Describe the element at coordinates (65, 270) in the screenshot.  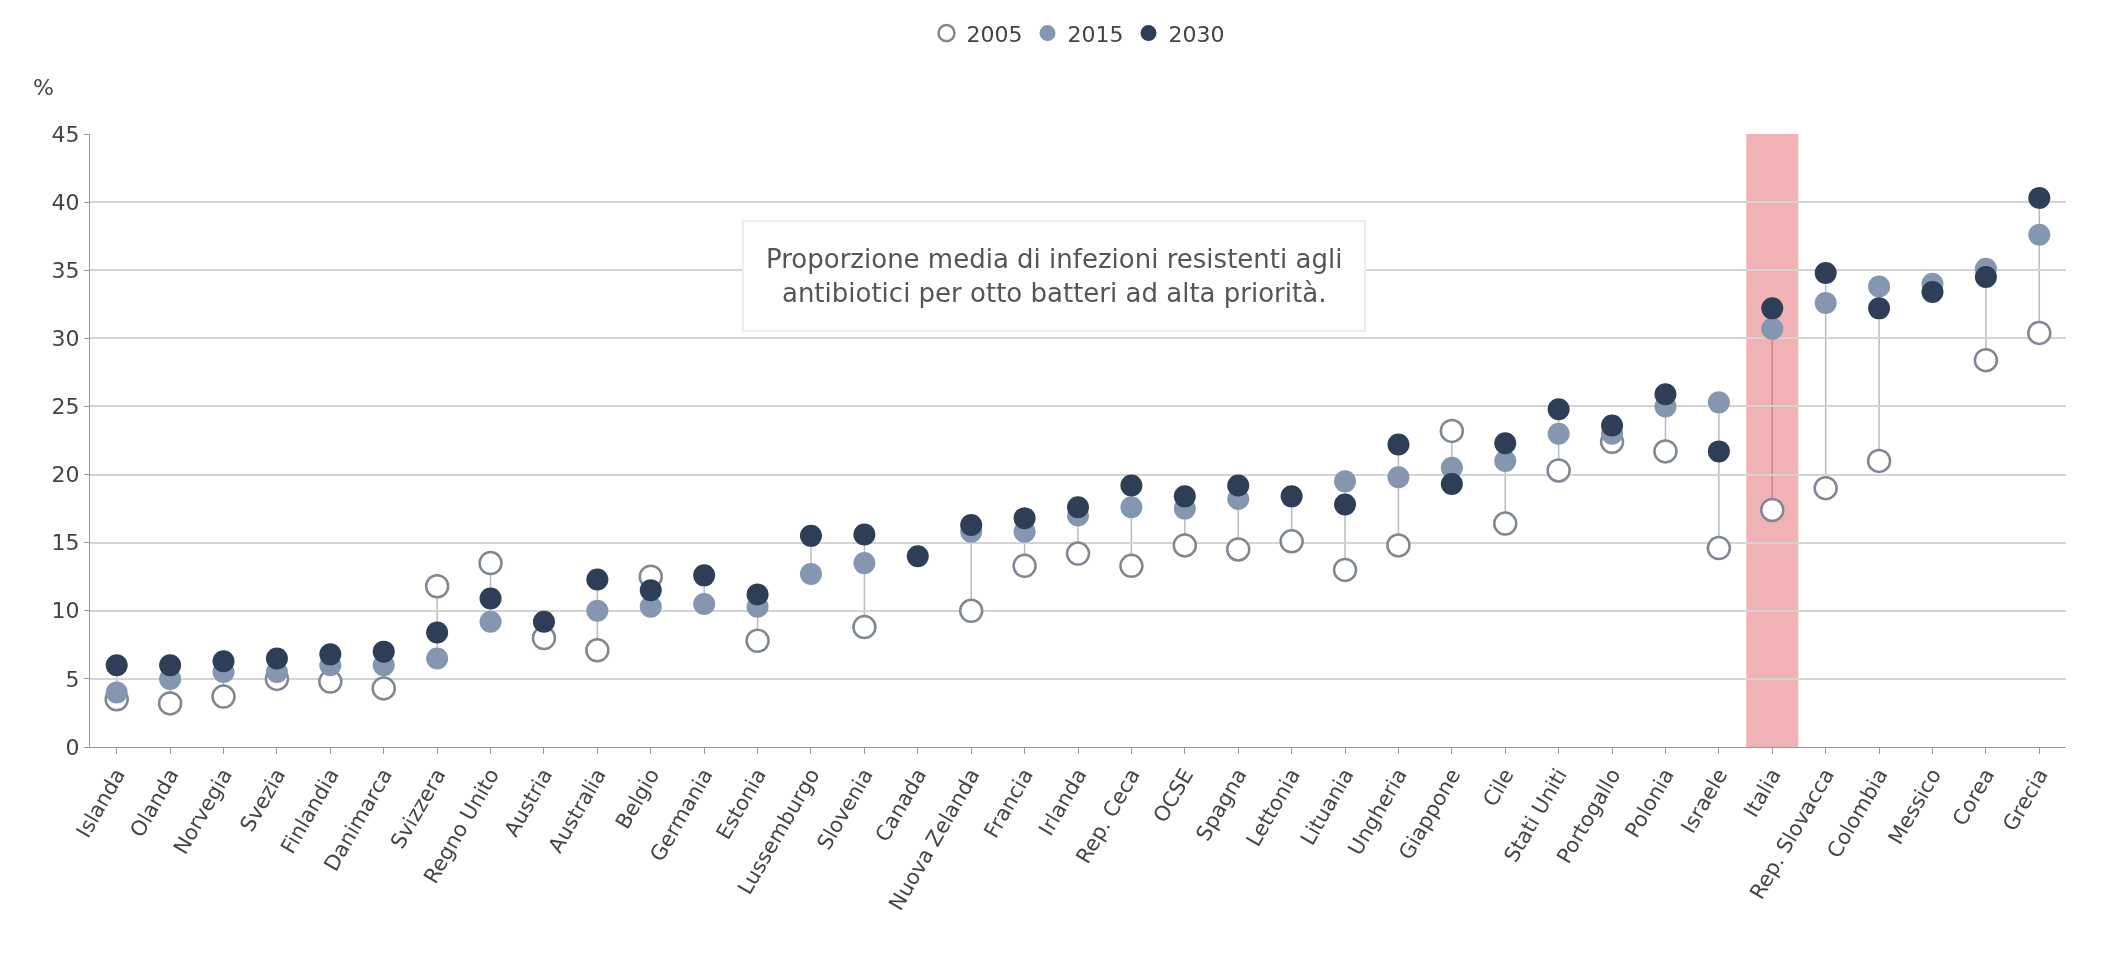
I see `y-tick-label: 35` at that location.